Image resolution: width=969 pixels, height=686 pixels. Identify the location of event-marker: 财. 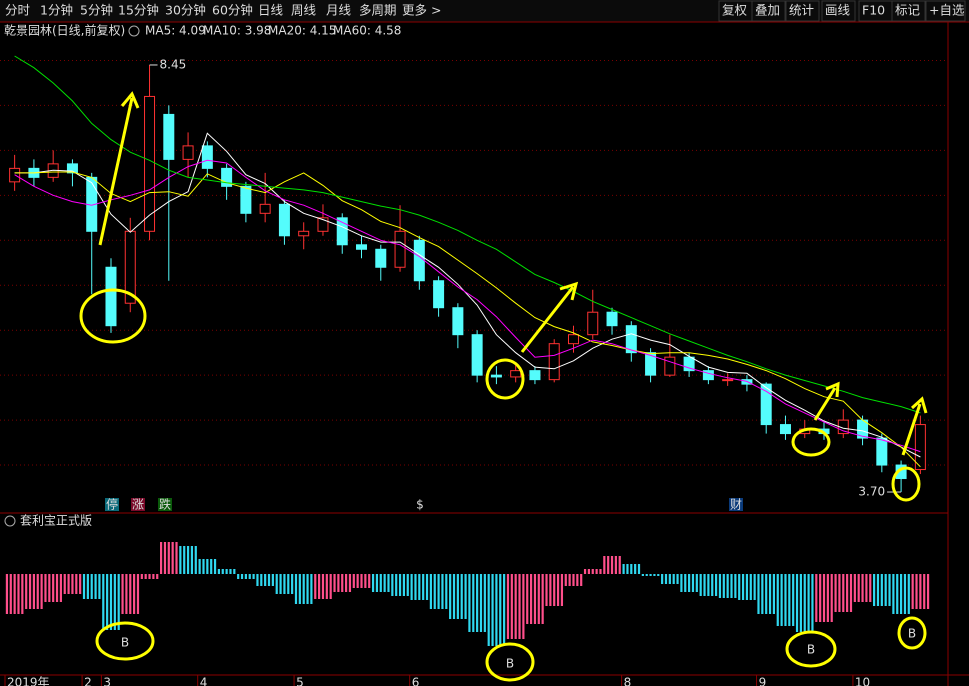
(736, 505).